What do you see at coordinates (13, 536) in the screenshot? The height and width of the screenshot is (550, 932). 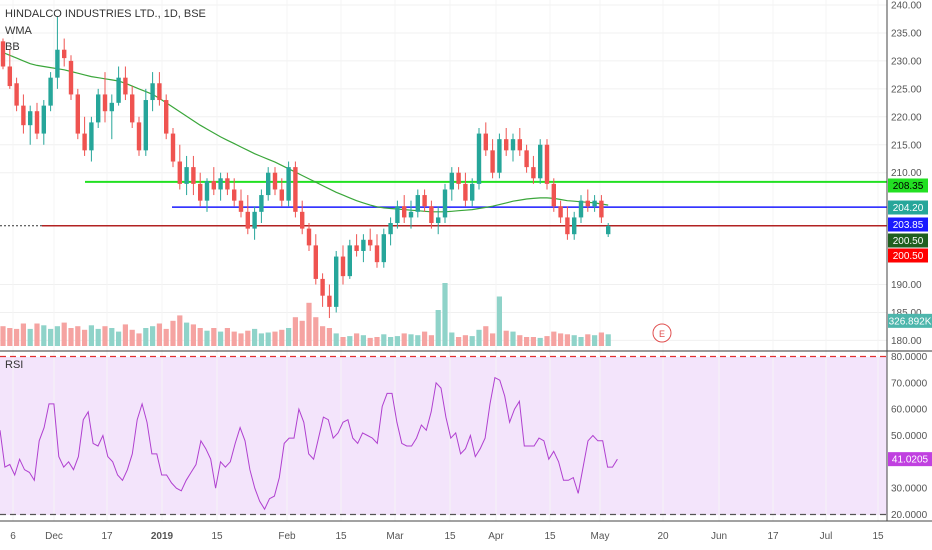 I see `time-tick-label: 6` at bounding box center [13, 536].